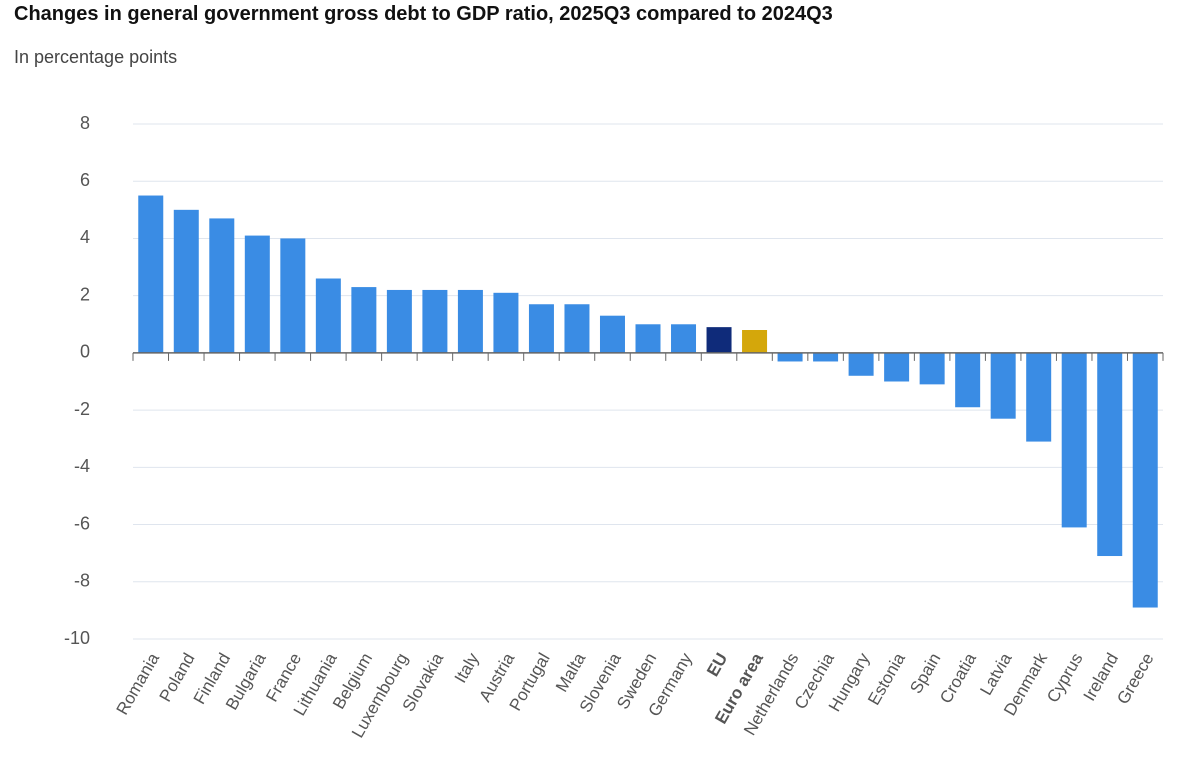 This screenshot has height=765, width=1193. What do you see at coordinates (82, 523) in the screenshot?
I see `y-tick-label: -6` at bounding box center [82, 523].